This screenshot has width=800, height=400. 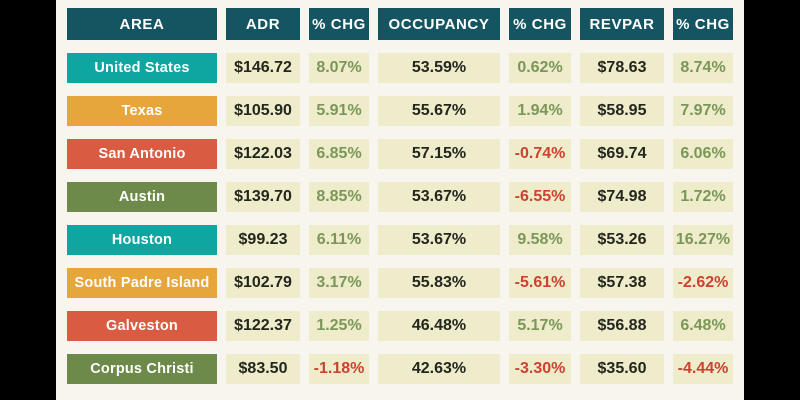 I want to click on occupancy-chg-cell: -5.61%, so click(x=540, y=283).